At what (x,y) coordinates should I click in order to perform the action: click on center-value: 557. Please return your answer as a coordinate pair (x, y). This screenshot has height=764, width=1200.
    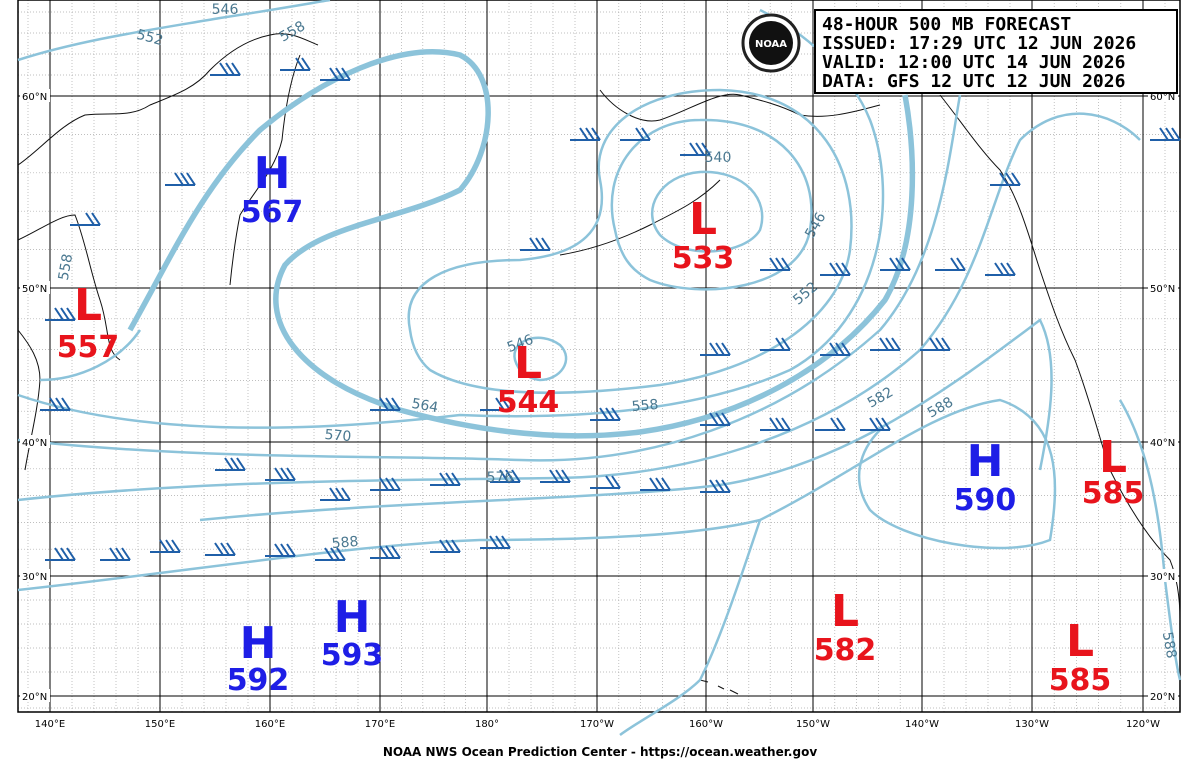
    Looking at the image, I should click on (88, 347).